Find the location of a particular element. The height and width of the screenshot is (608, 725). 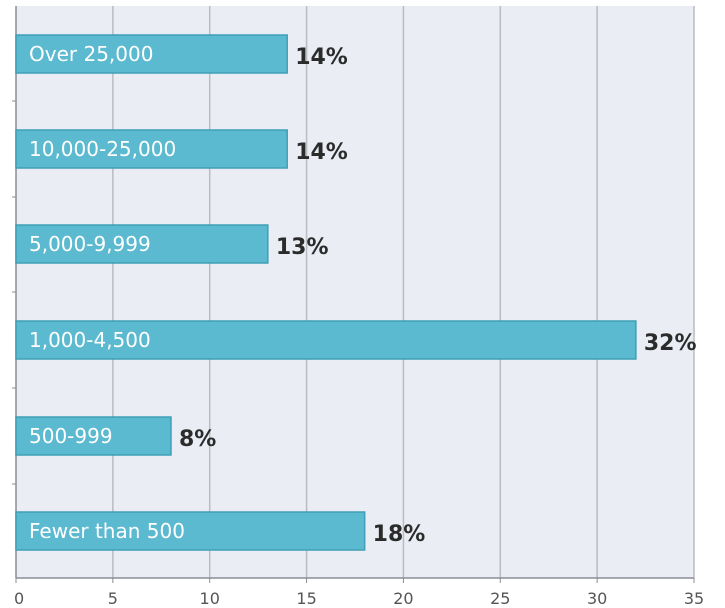

x-tick-label: 20 is located at coordinates (403, 598).